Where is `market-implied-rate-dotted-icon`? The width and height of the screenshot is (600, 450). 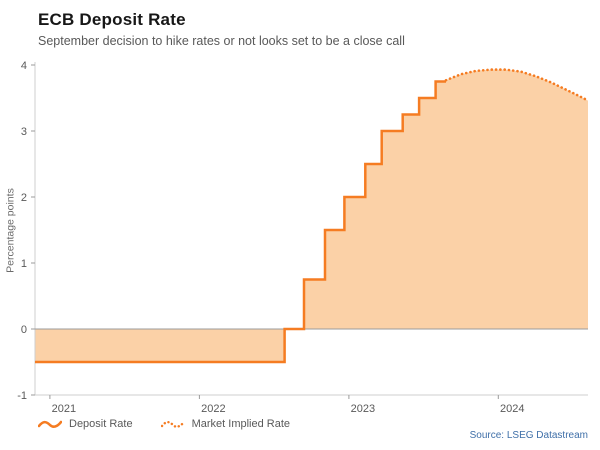 market-implied-rate-dotted-icon is located at coordinates (172, 424).